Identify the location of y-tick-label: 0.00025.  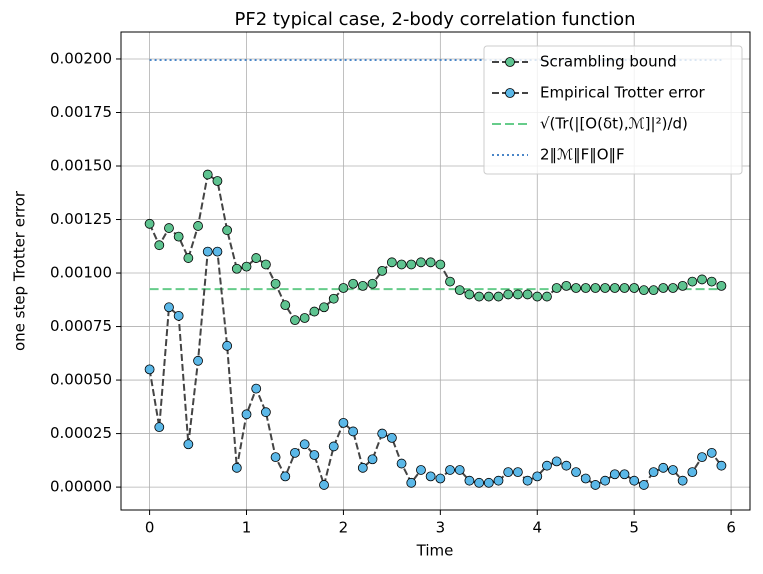
(81, 433).